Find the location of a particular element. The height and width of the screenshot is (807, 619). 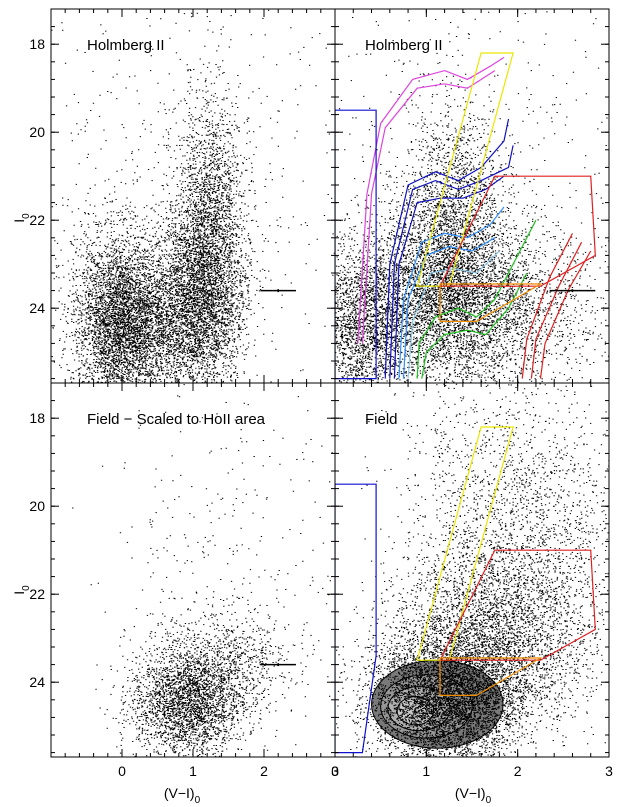

x-axis-label-left: (V−I)0 is located at coordinates (182, 795).